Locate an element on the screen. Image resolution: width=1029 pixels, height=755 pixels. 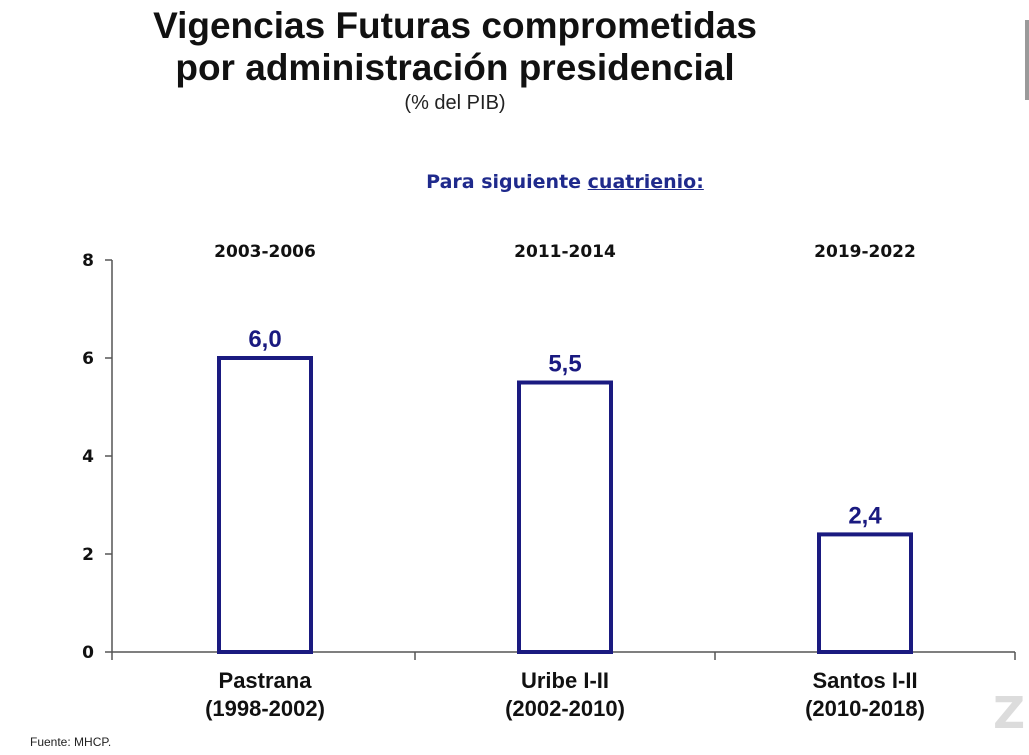
data-label-1: 5,5 is located at coordinates (564, 364).